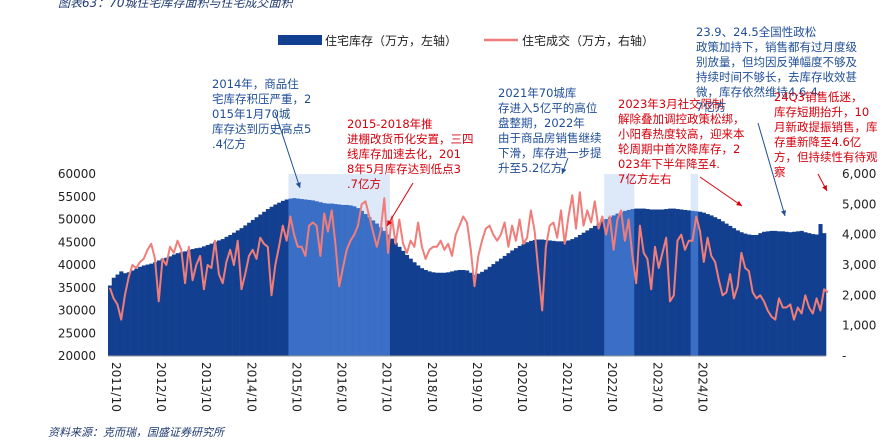 The image size is (889, 446). What do you see at coordinates (261, 114) in the screenshot?
I see `annotation-text: 2014年，商品住宅库存积压严重，2 015年1月70城库存达到历史高点5.4亿方` at bounding box center [261, 114].